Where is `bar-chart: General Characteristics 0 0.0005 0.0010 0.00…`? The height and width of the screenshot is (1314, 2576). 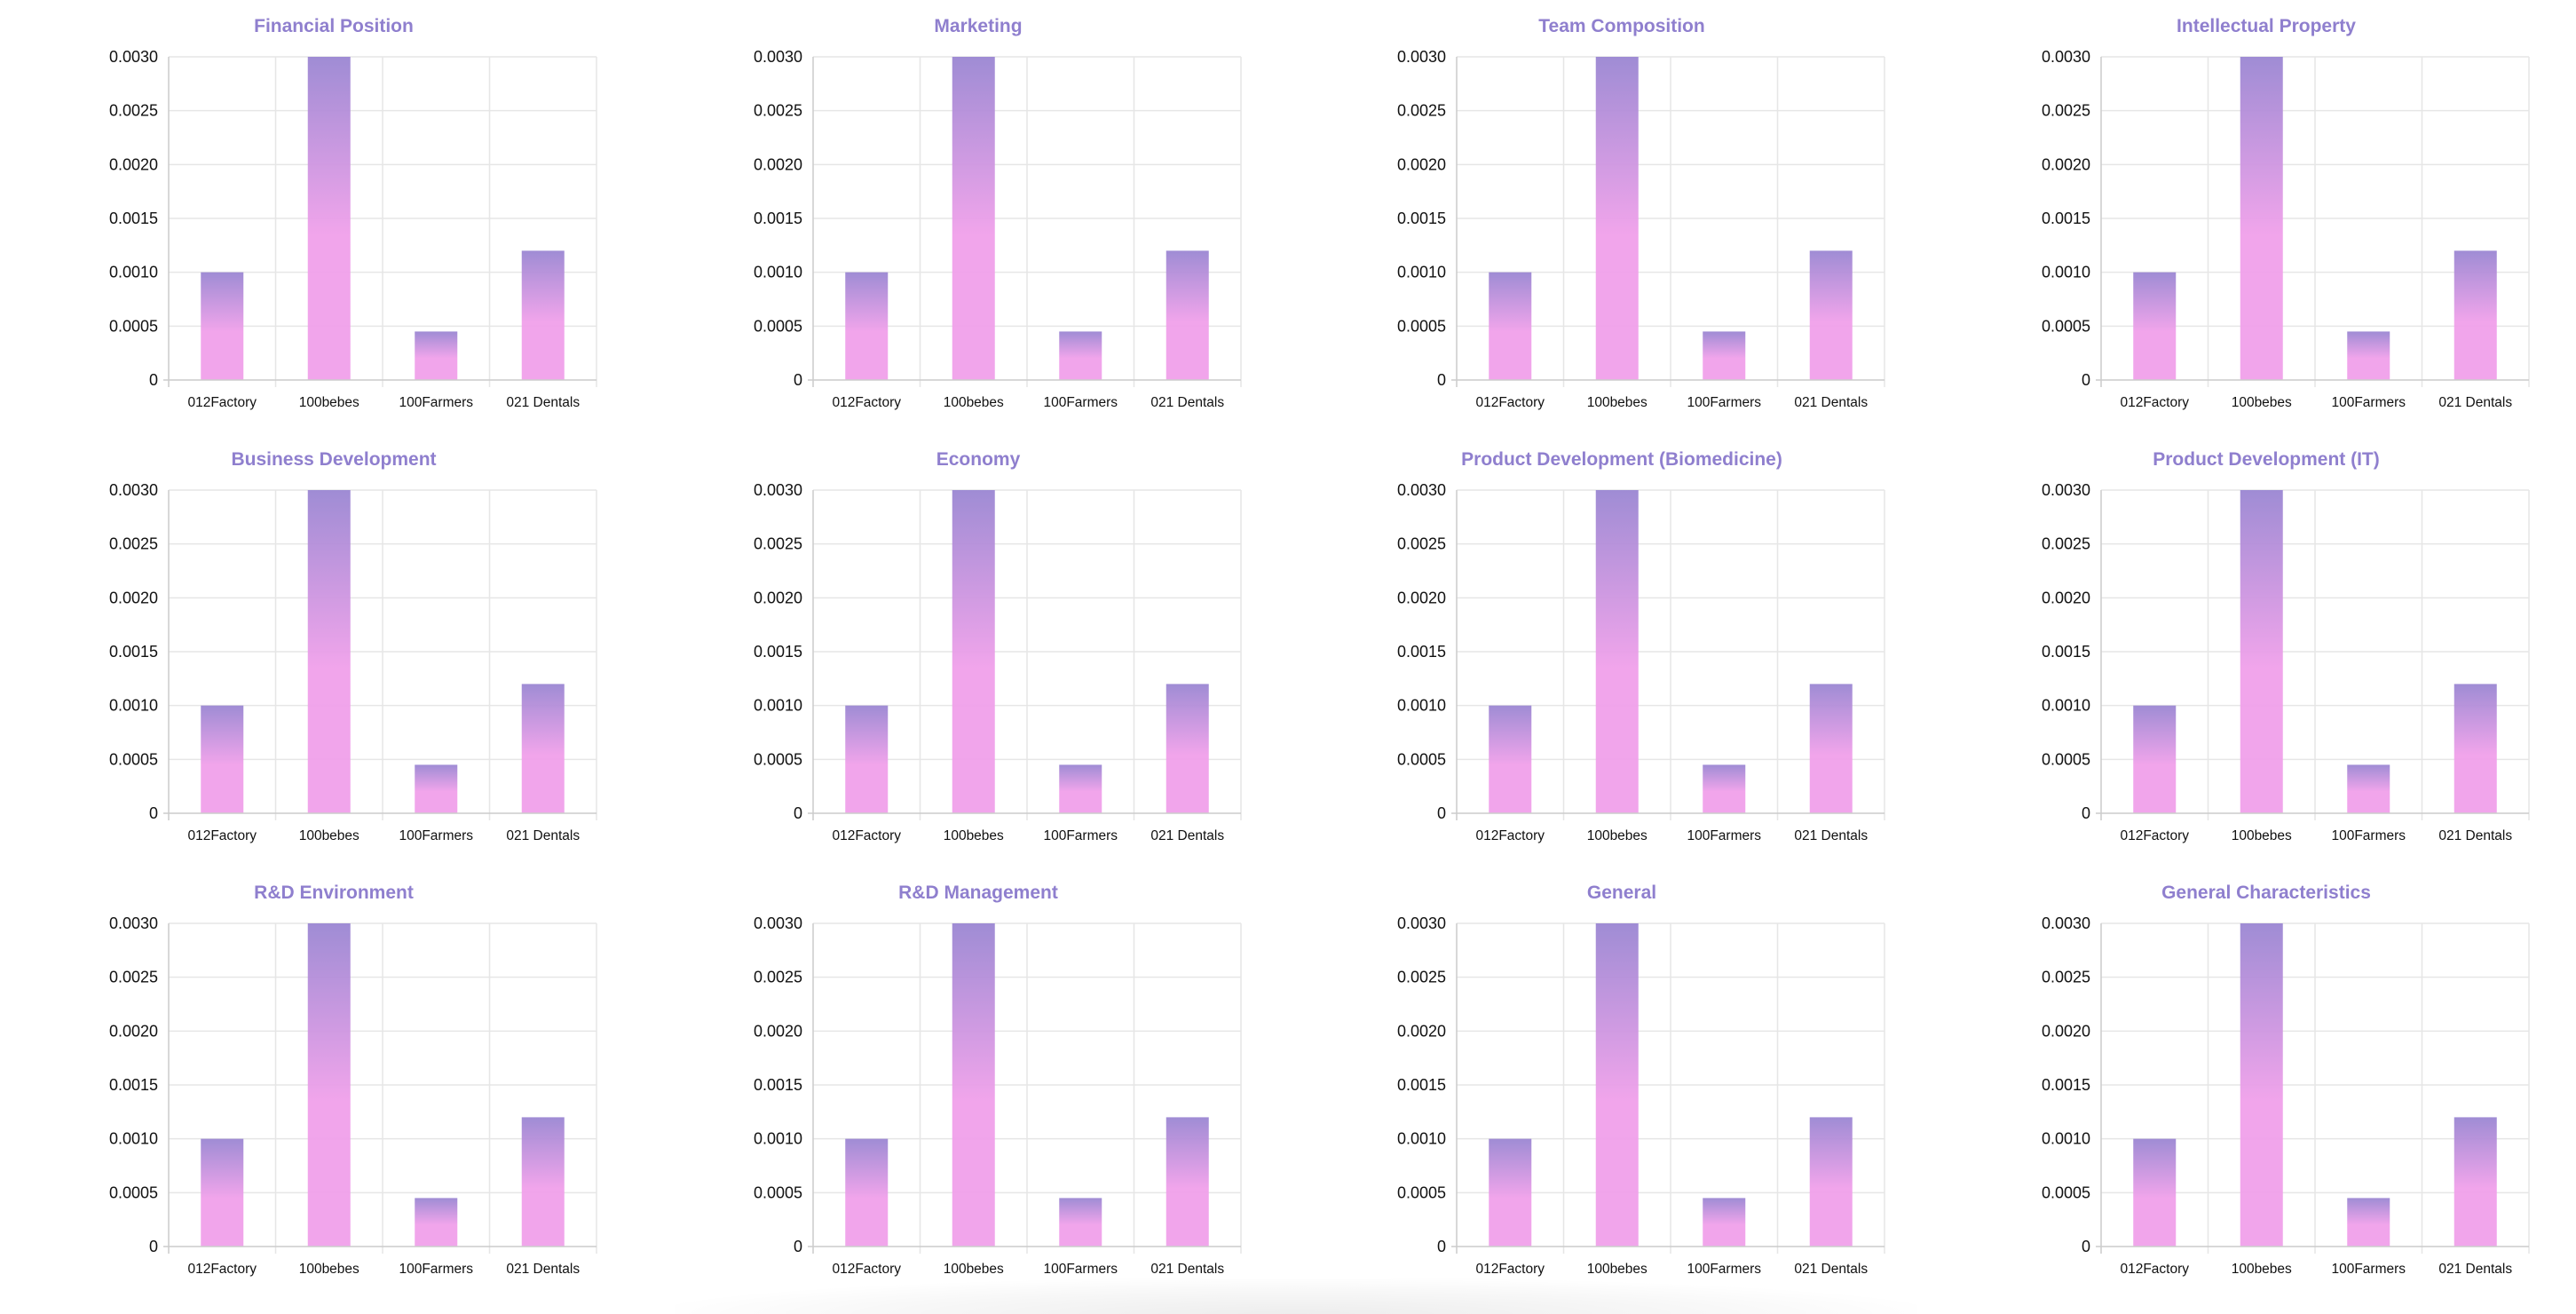
bar-chart: General Characteristics 0 0.0005 0.0010 0.00… is located at coordinates (2285, 1080).